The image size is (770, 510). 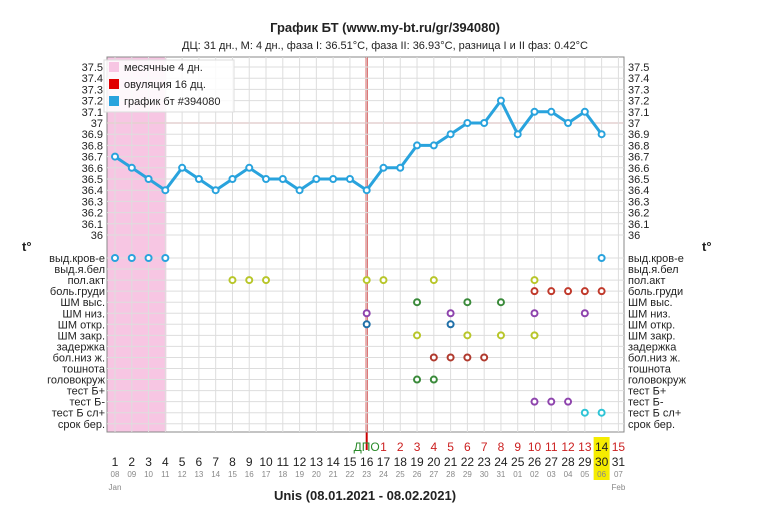 What do you see at coordinates (484, 462) in the screenshot?
I see `cycle-day-label: 23` at bounding box center [484, 462].